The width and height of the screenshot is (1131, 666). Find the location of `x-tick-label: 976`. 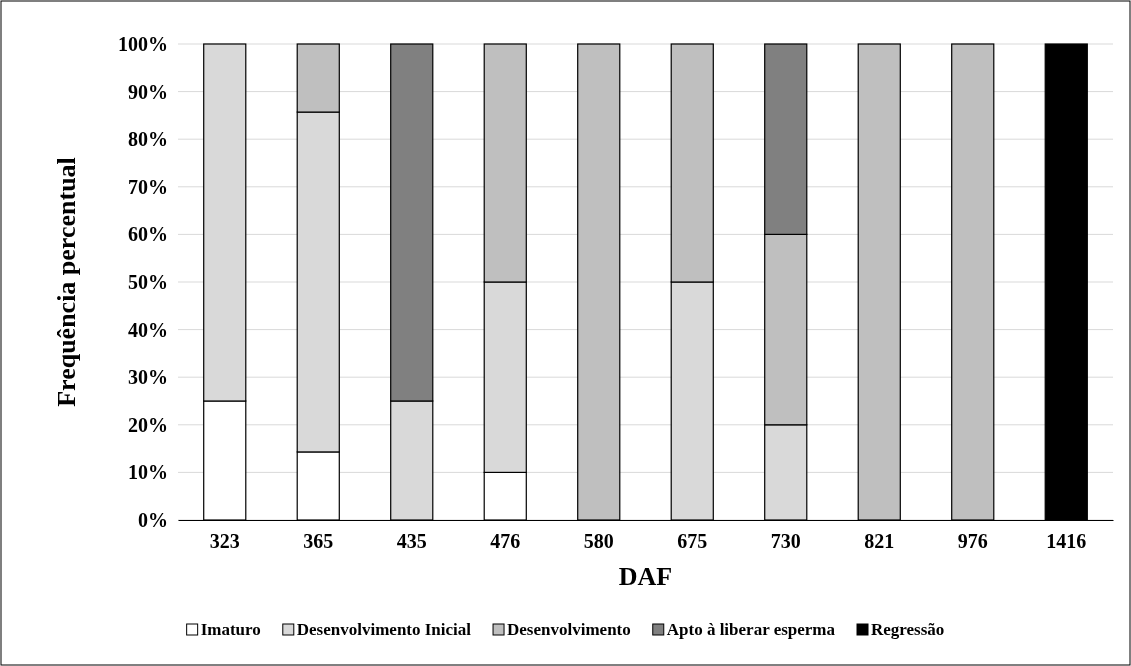

x-tick-label: 976 is located at coordinates (972, 541).